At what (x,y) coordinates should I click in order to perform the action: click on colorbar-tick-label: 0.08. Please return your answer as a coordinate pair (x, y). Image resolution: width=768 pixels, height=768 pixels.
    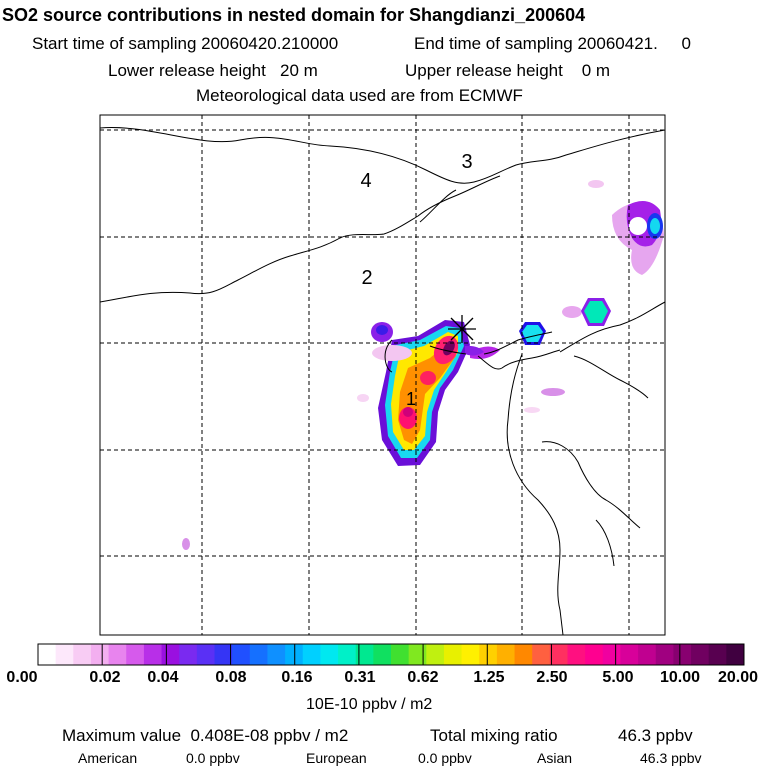
    Looking at the image, I should click on (231, 677).